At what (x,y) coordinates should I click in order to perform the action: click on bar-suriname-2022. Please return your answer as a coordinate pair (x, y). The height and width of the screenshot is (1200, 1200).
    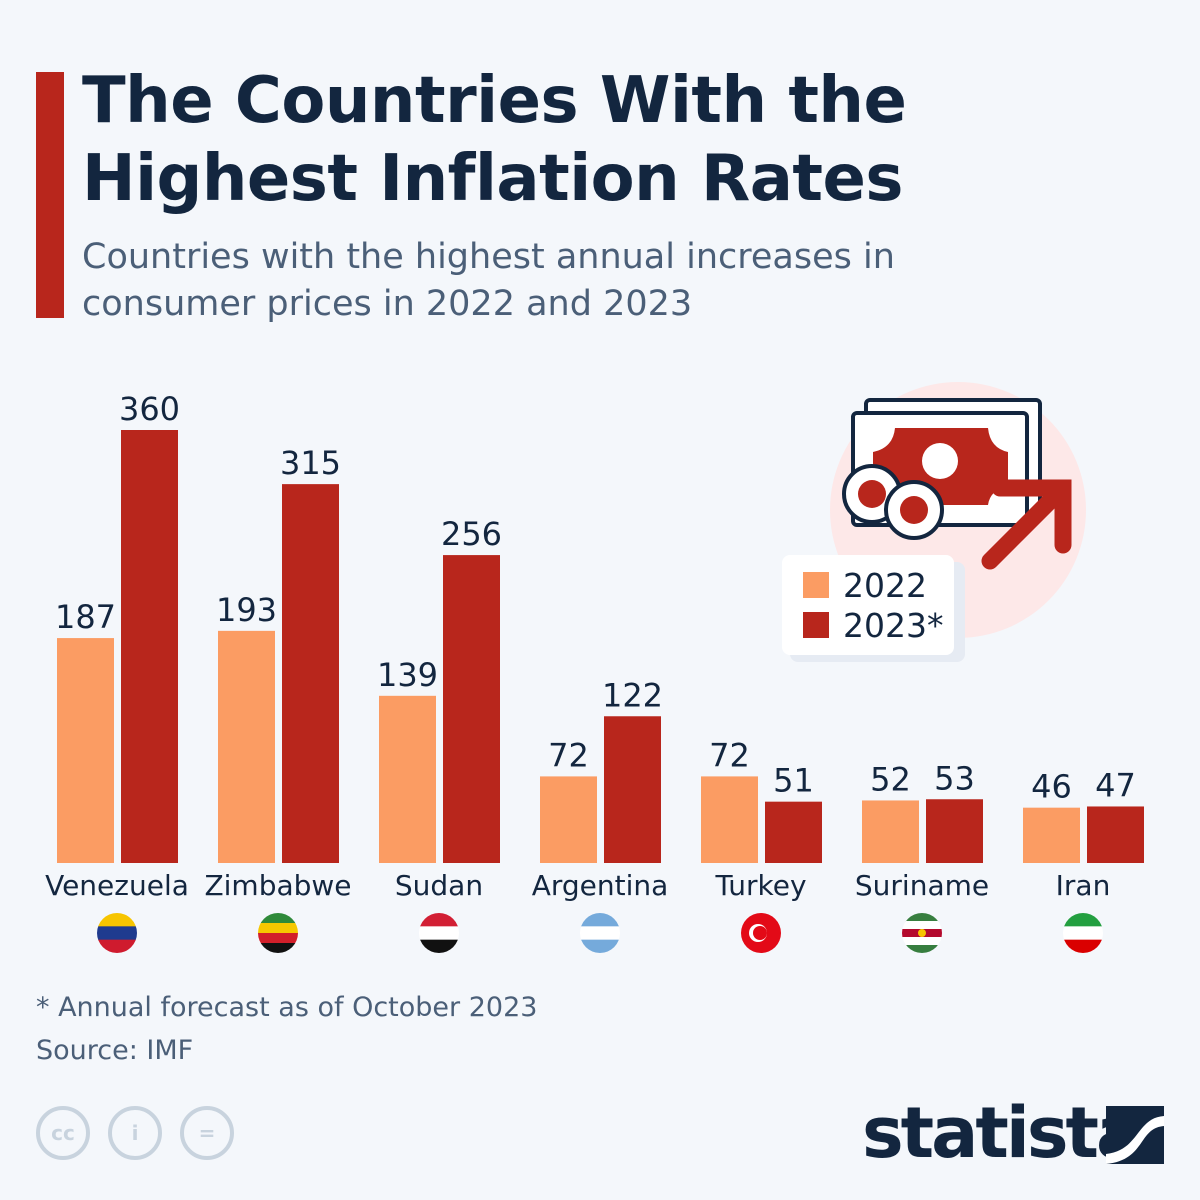
    Looking at the image, I should click on (890, 831).